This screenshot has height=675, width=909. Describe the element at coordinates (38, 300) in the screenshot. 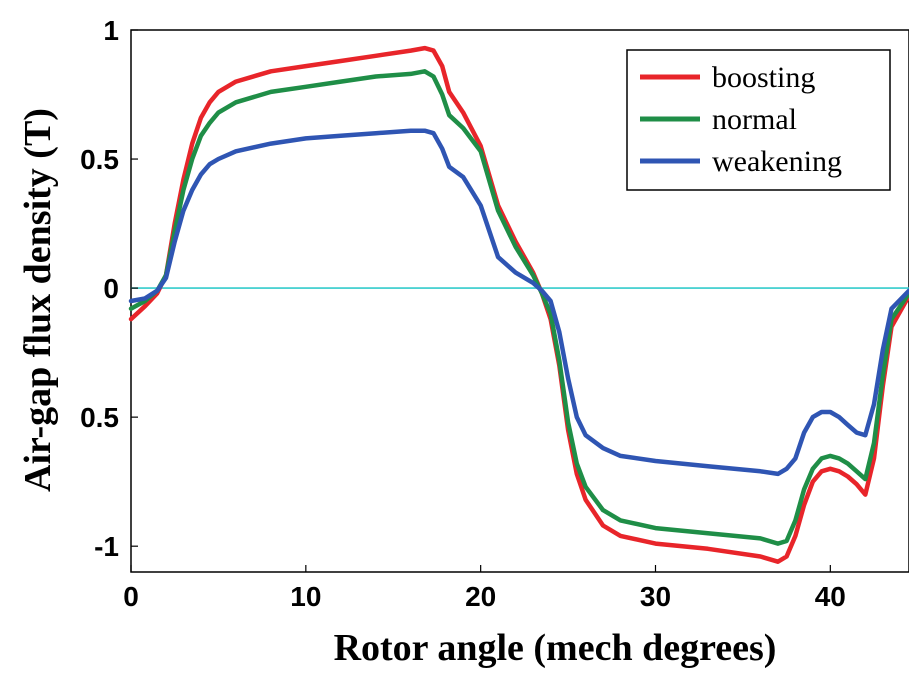

I see `y-axis-label: Air-gap flux density (T)` at that location.